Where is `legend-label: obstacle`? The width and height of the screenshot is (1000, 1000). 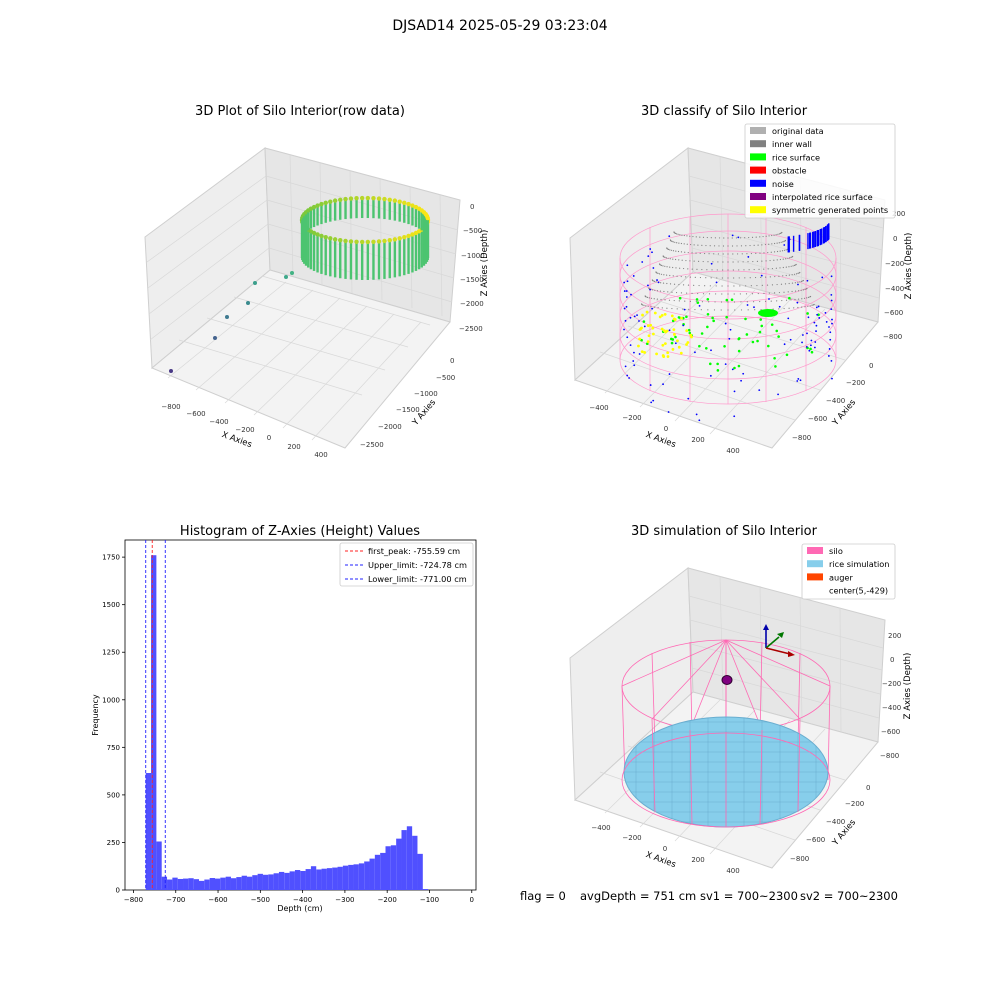
legend-label: obstacle is located at coordinates (789, 171).